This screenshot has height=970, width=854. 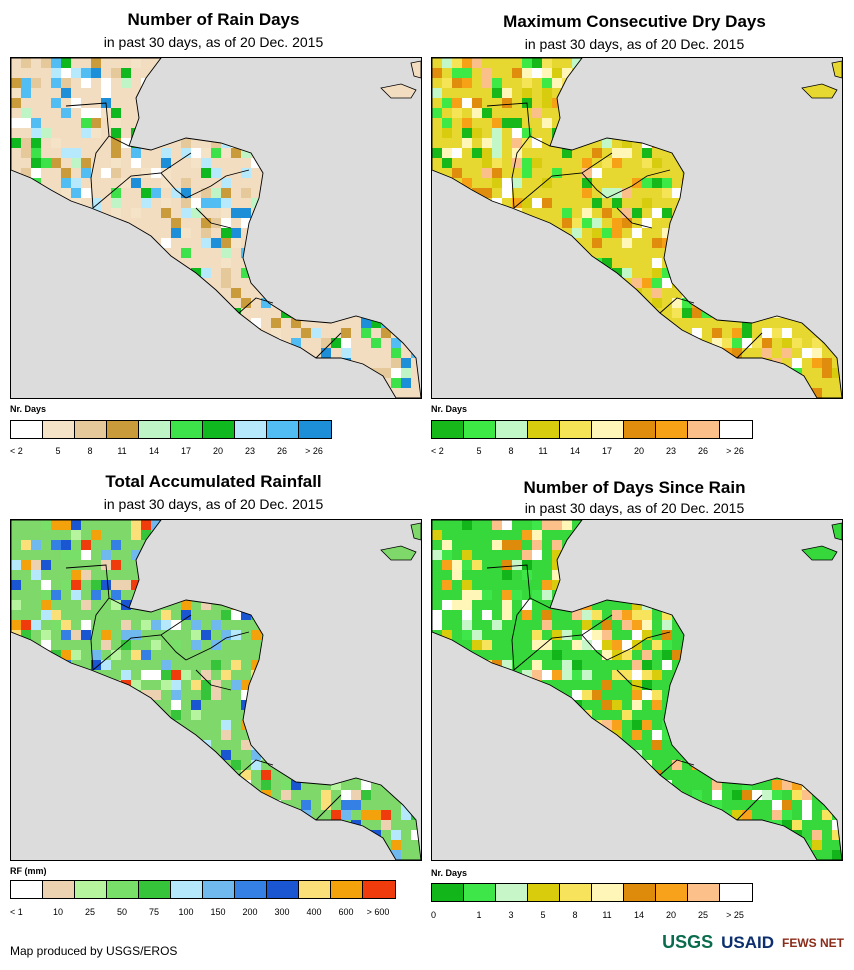 I want to click on legend-tick-label: 10, so click(x=58, y=912).